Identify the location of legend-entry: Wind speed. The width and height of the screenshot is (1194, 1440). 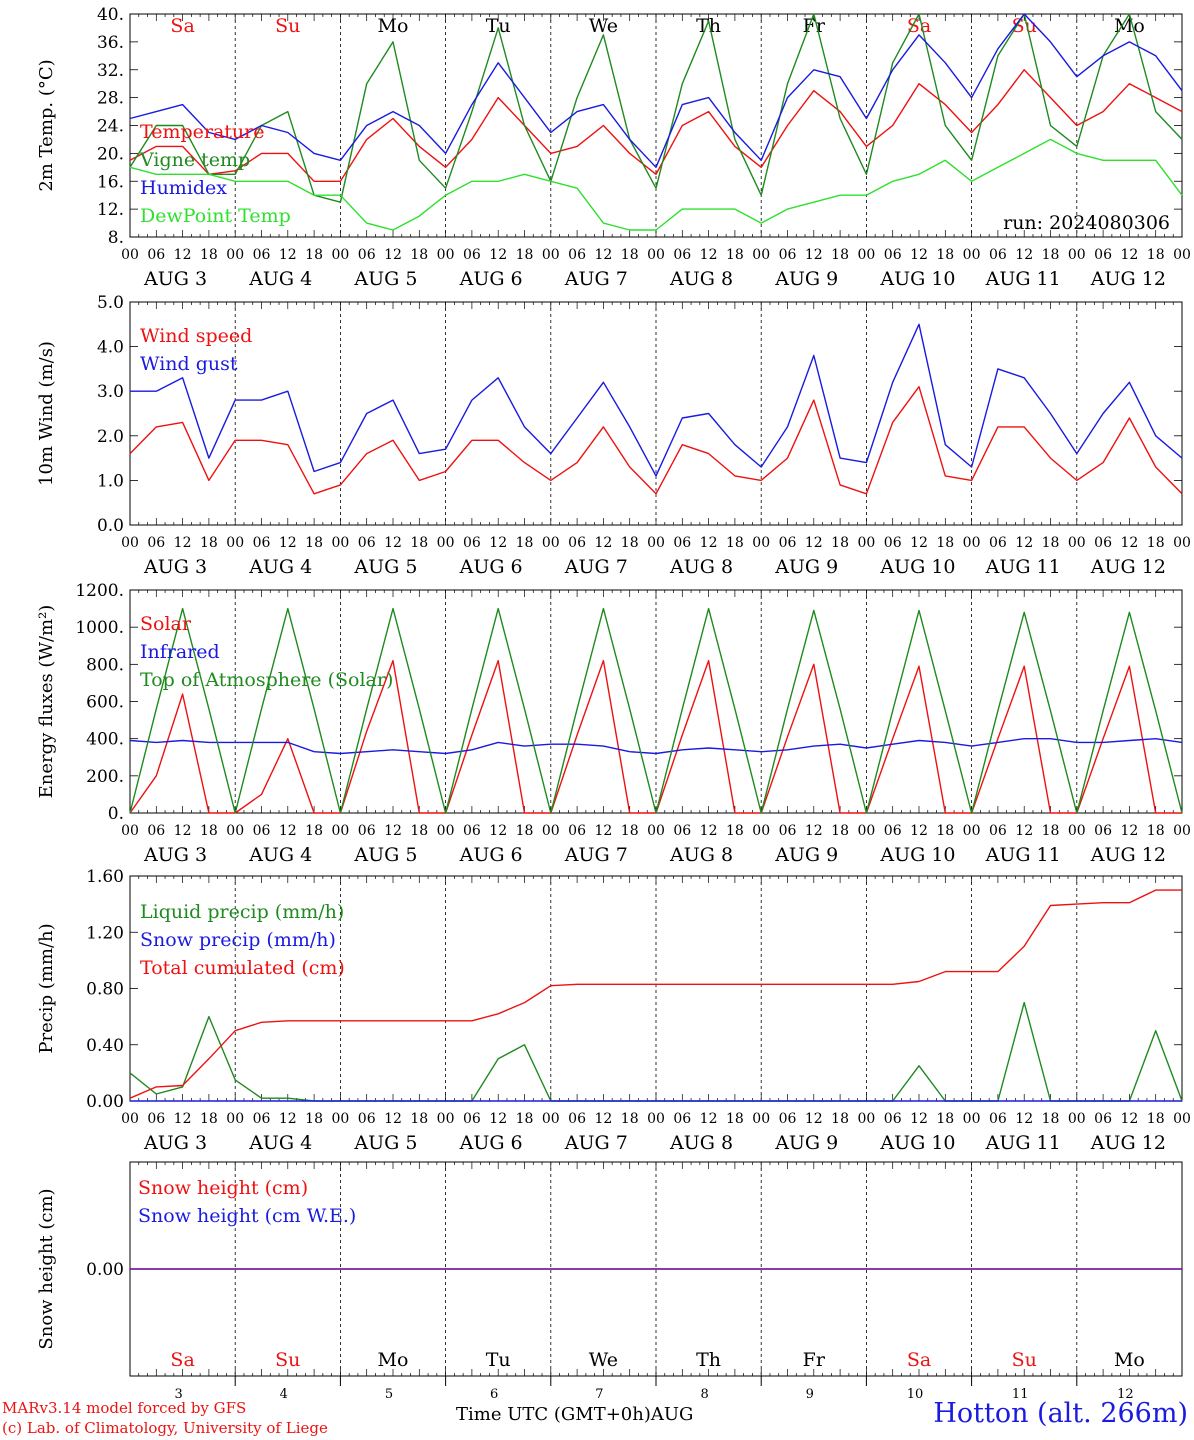
(196, 336).